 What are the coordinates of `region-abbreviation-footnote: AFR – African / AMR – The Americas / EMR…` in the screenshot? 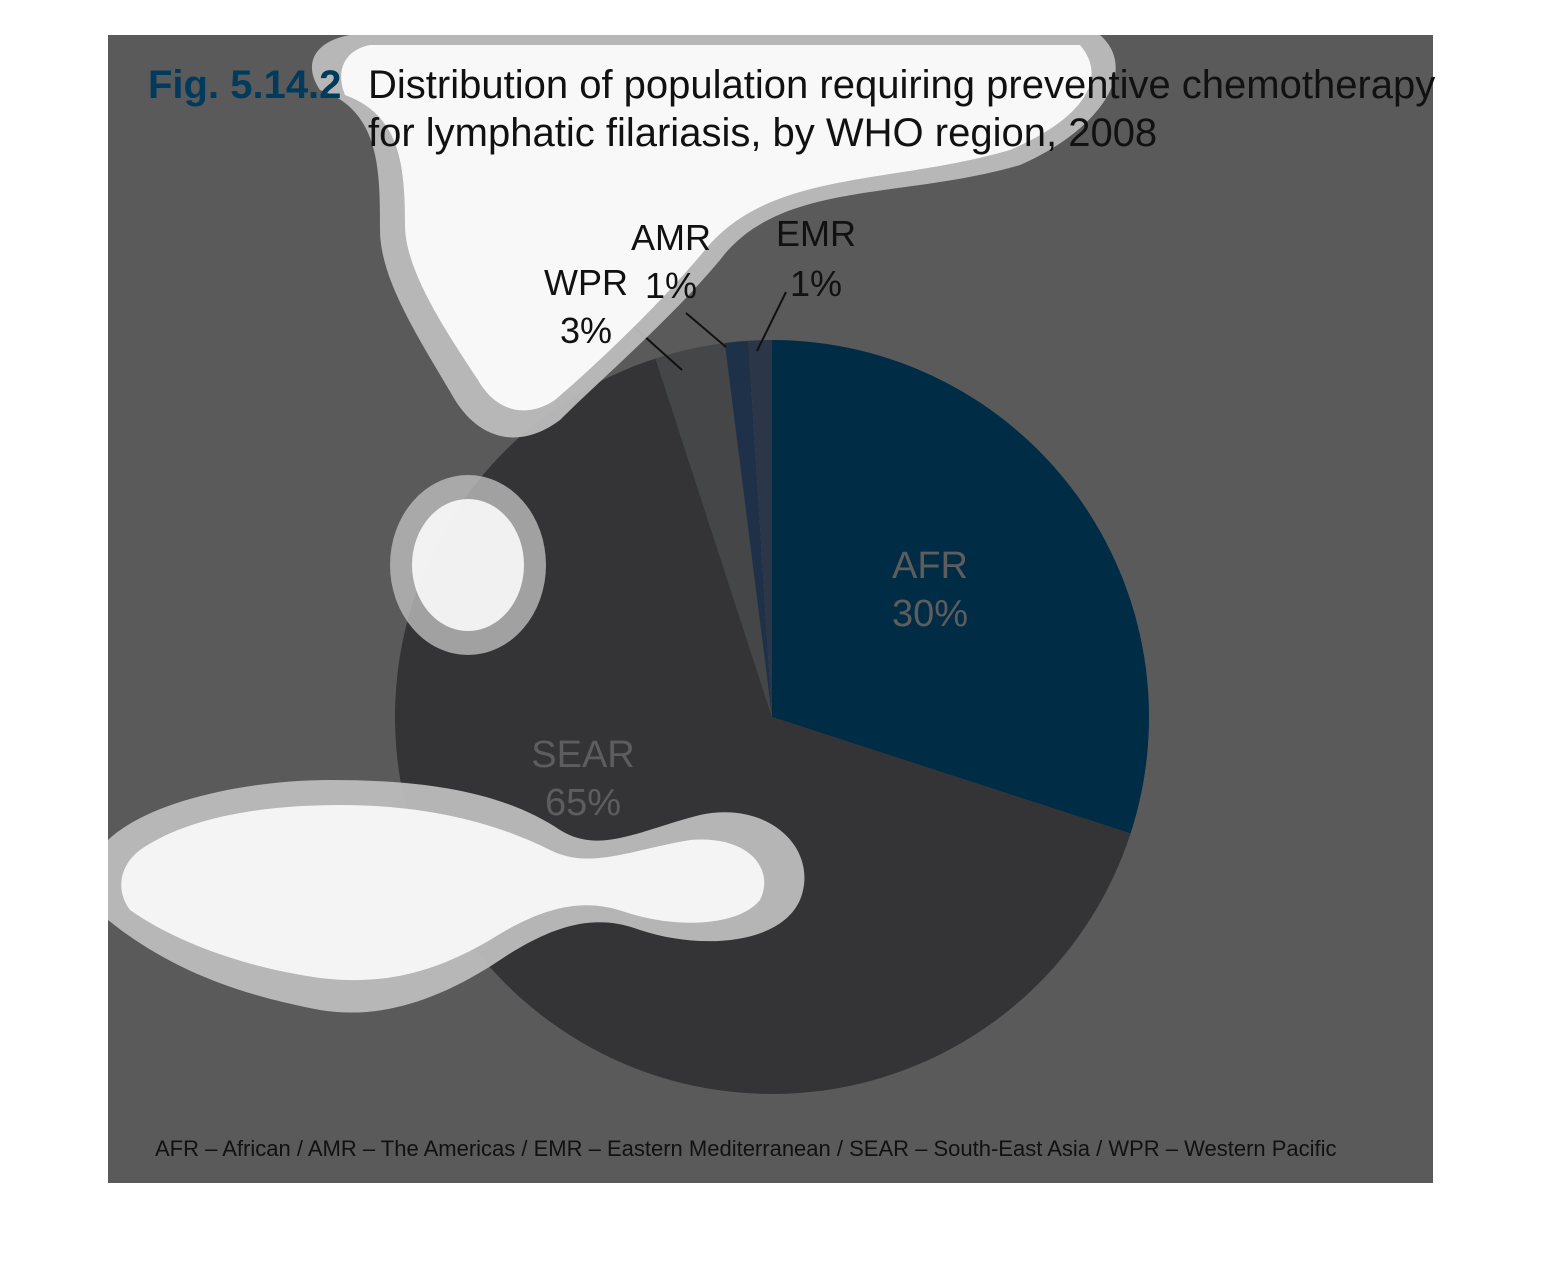 It's located at (746, 1148).